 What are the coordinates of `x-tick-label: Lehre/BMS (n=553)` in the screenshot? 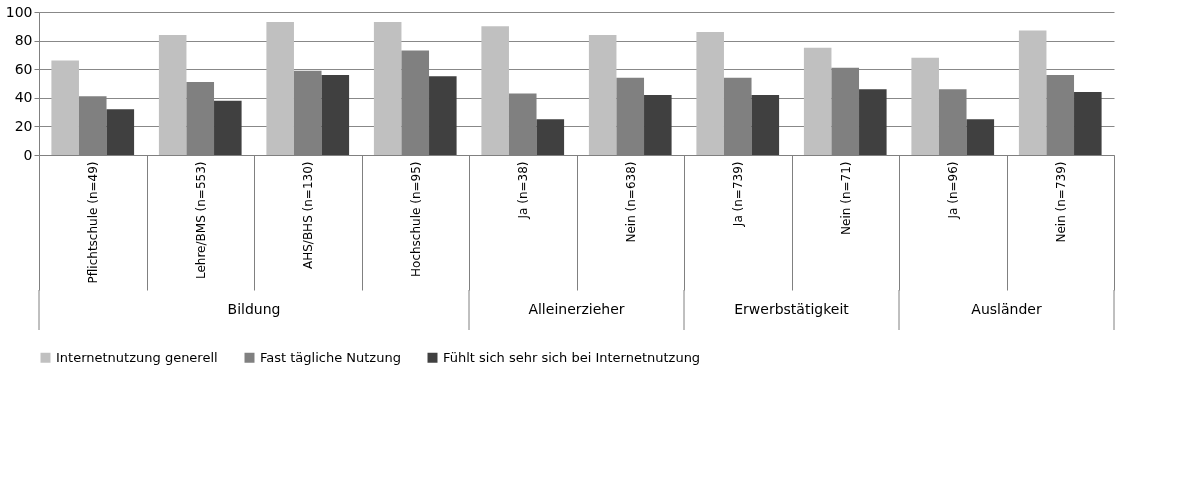 It's located at (200, 220).